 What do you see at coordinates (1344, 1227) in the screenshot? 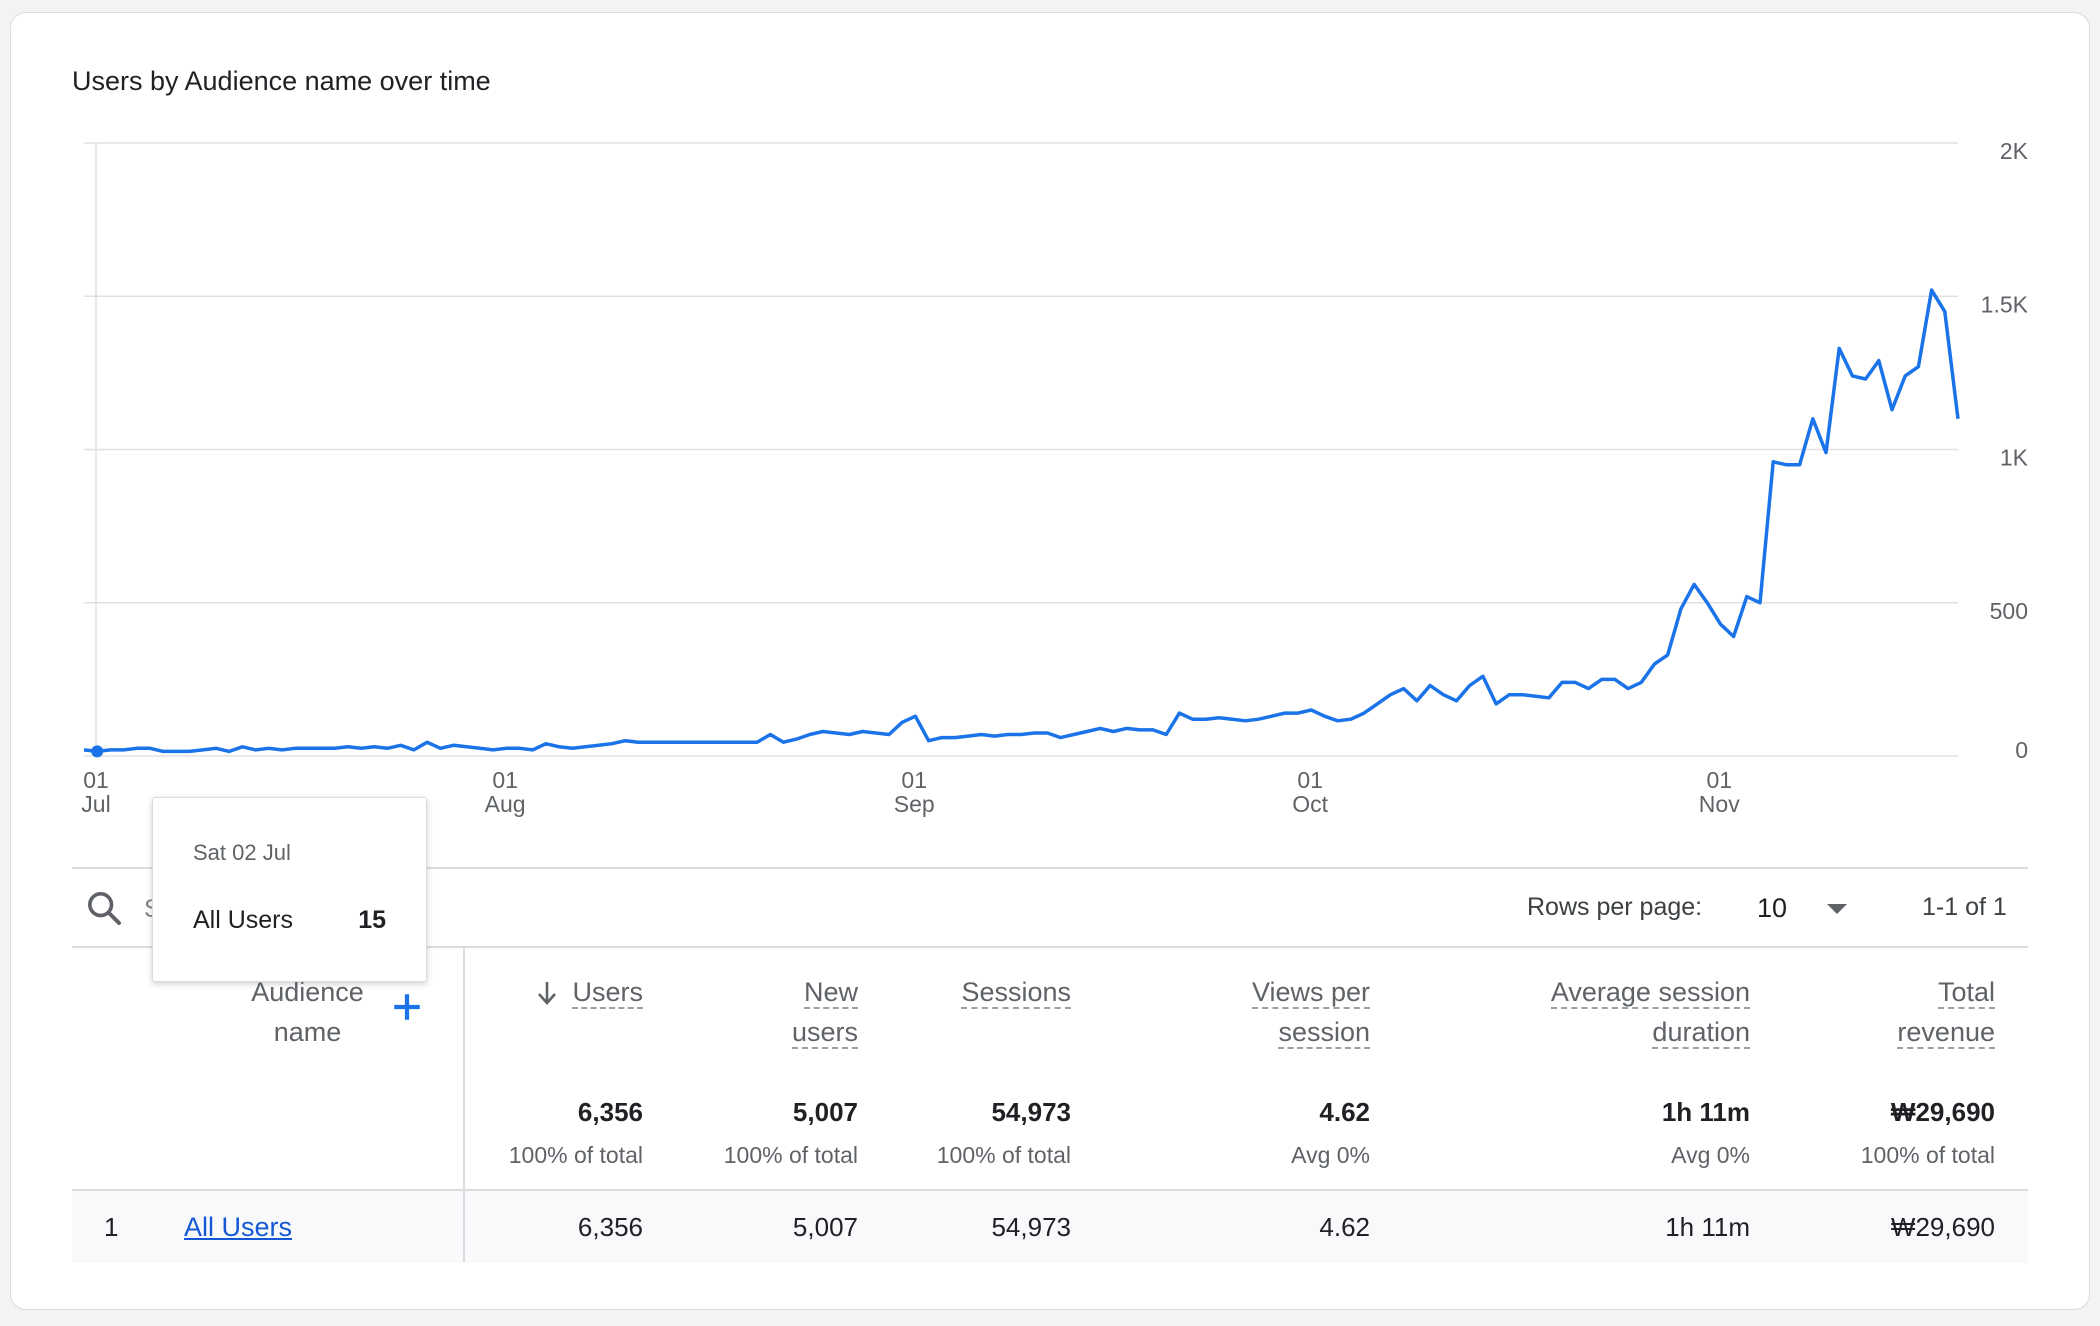
I see `cell-views-per-session: 4.62` at bounding box center [1344, 1227].